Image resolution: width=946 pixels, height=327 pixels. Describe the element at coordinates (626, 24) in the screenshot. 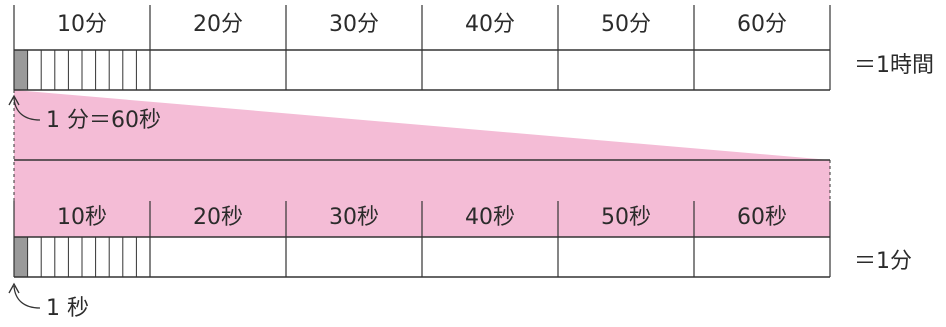

I see `hour-header-50: 50分` at that location.